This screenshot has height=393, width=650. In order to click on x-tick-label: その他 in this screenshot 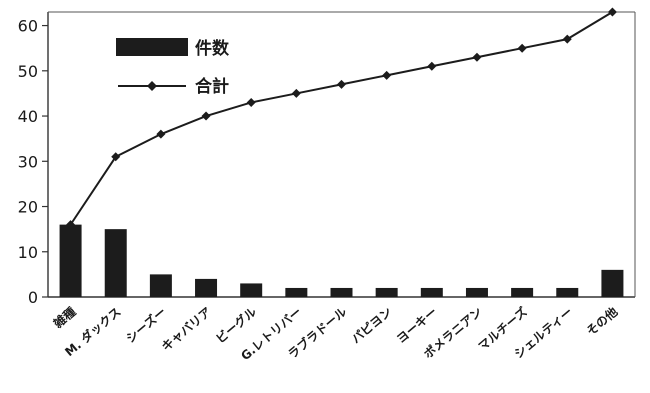, I will do `click(601, 321)`.